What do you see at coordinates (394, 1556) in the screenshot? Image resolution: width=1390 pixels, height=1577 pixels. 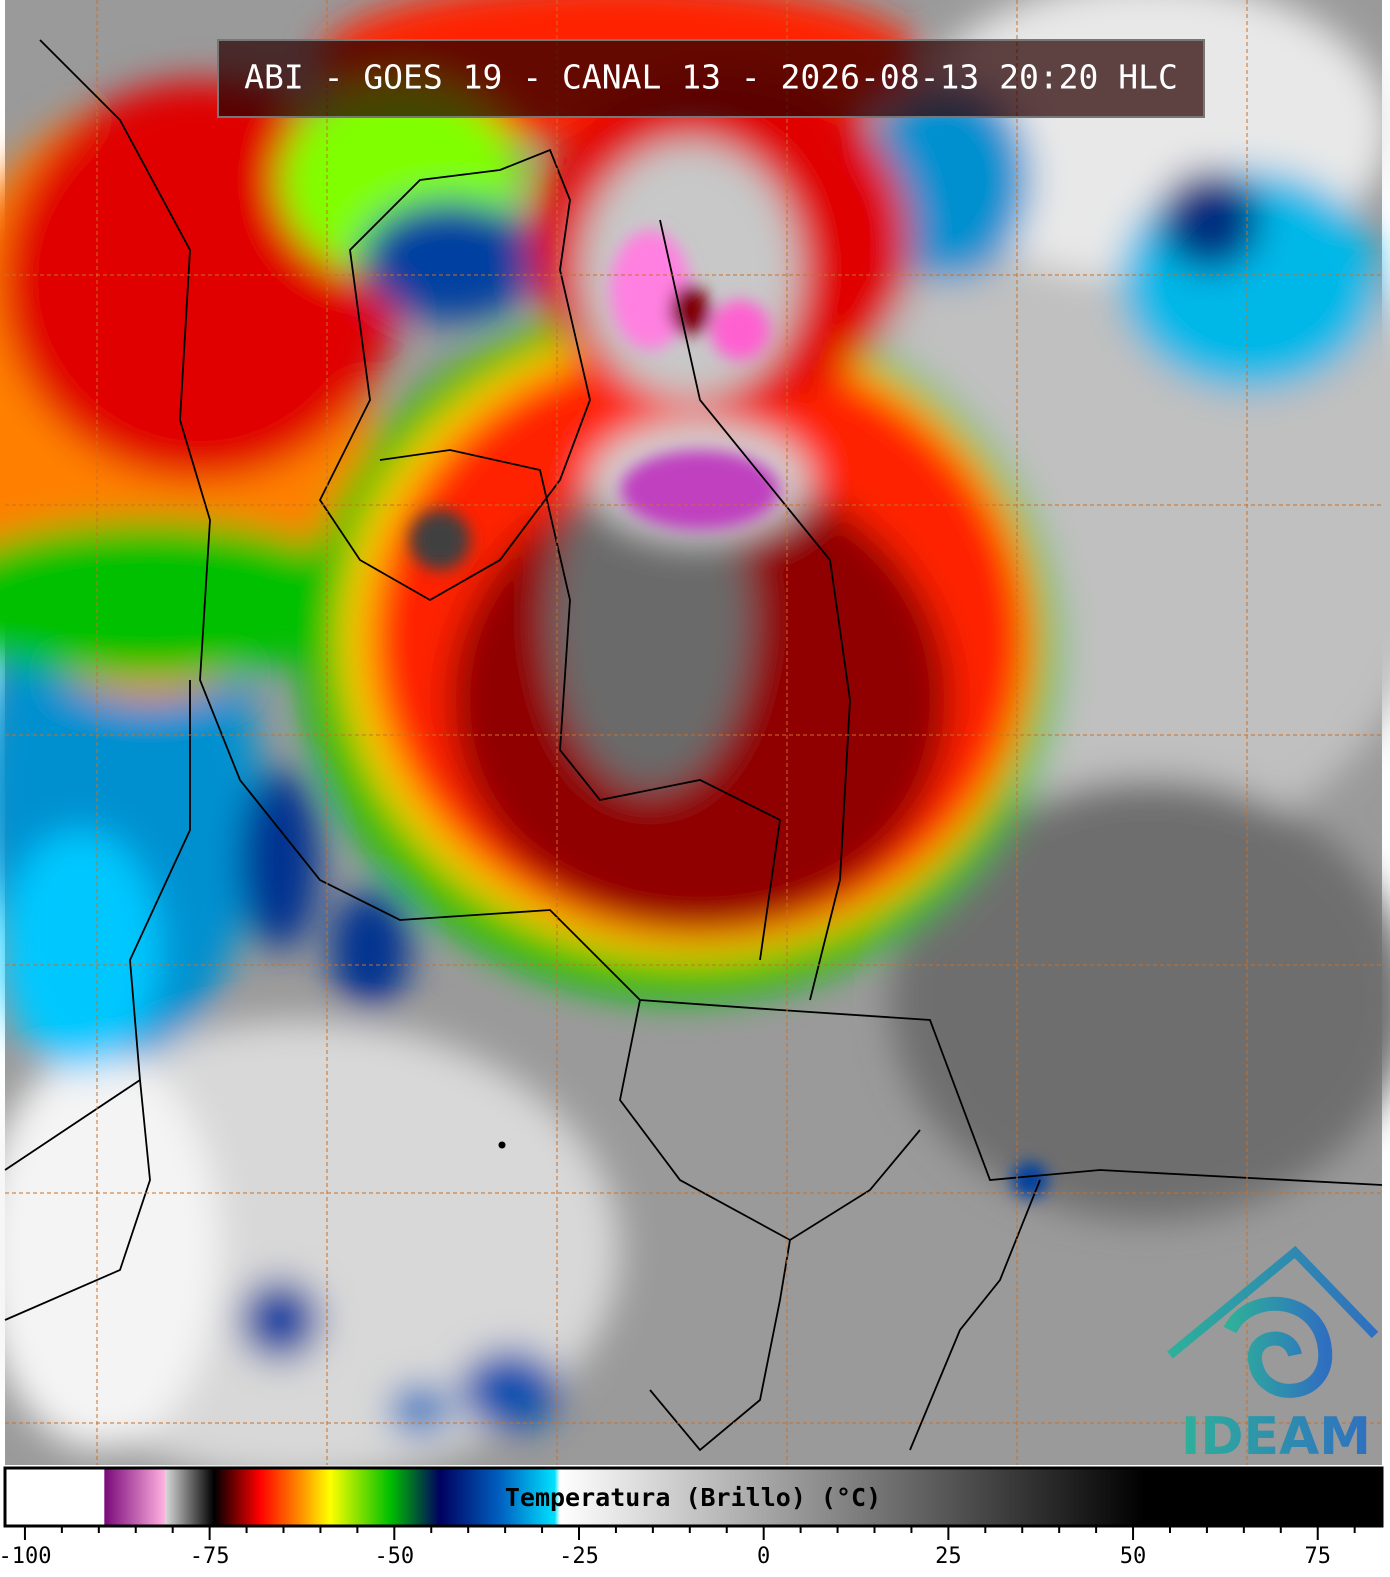 I see `tick-label: -50` at bounding box center [394, 1556].